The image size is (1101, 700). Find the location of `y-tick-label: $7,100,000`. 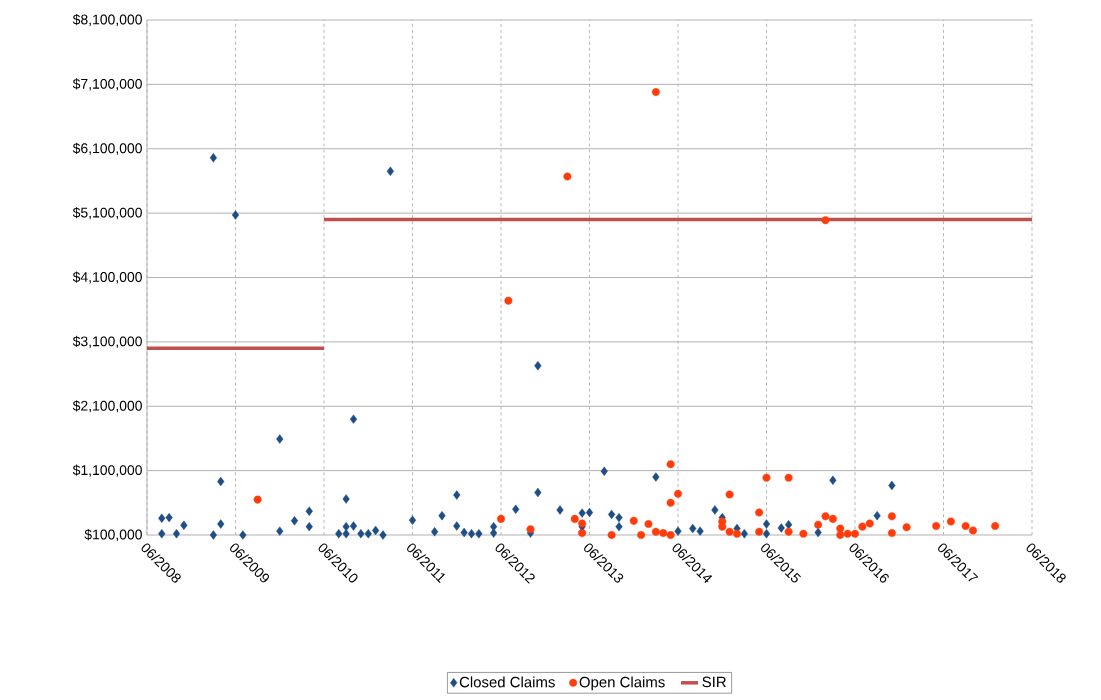

y-tick-label: $7,100,000 is located at coordinates (107, 84).